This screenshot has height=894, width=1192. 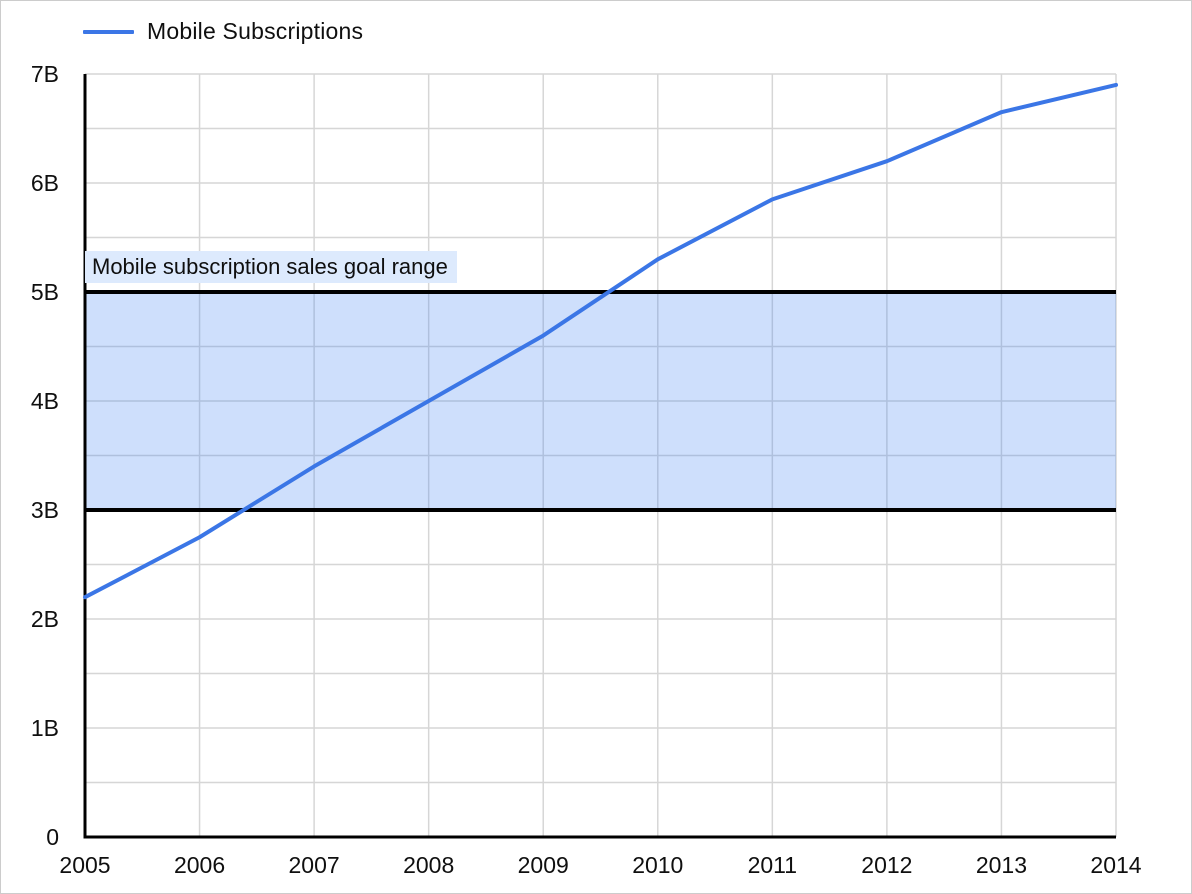 I want to click on svg-text: 2007, so click(x=314, y=865).